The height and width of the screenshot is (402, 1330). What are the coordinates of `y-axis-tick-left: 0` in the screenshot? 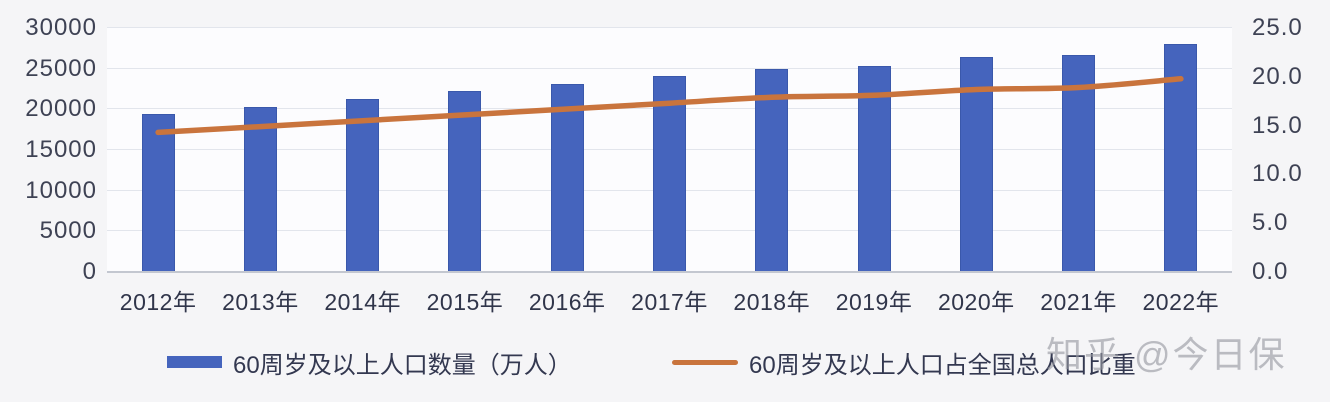 It's located at (89, 271).